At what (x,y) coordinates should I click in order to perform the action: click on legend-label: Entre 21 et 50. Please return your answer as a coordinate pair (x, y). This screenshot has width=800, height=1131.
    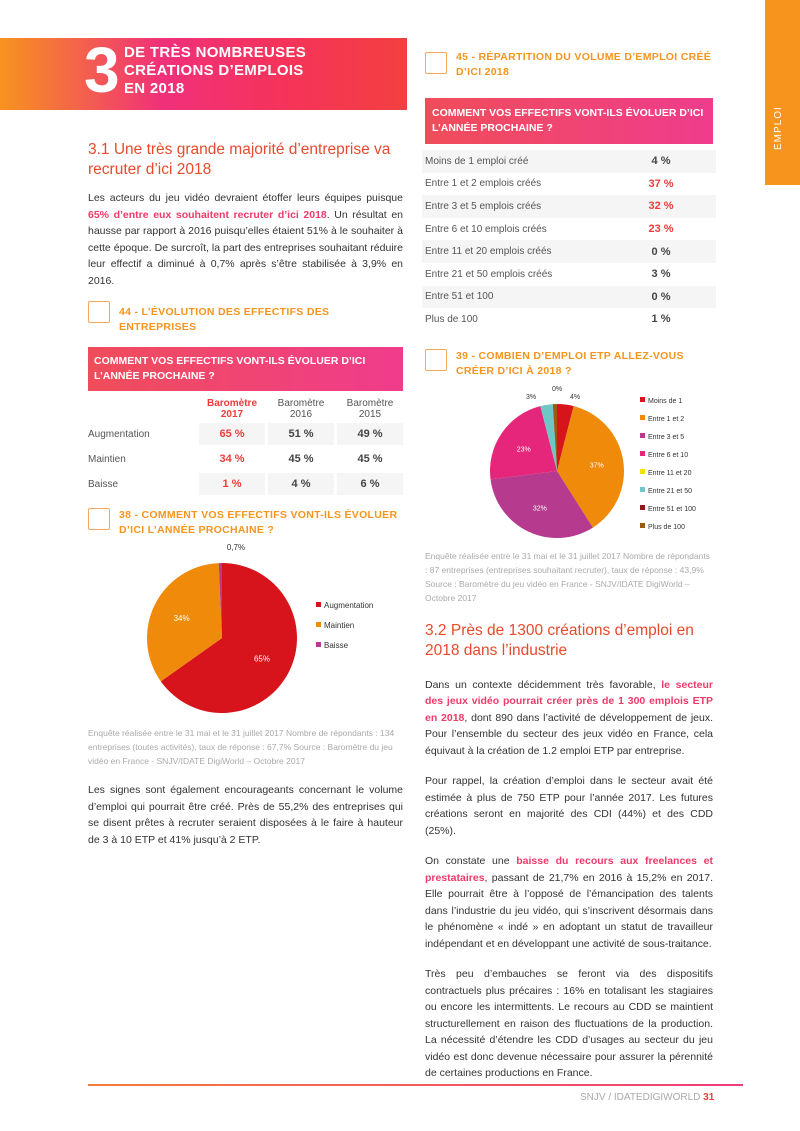
    Looking at the image, I should click on (670, 491).